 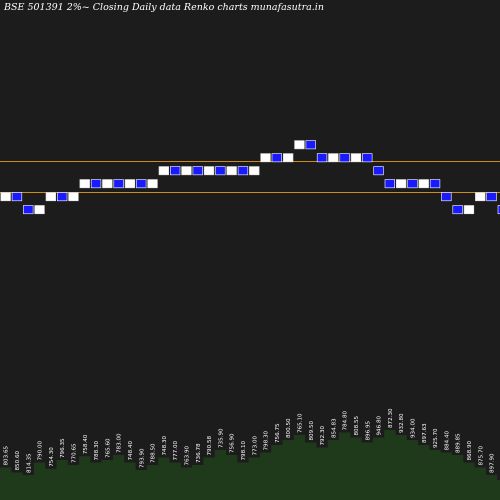 What do you see at coordinates (176, 450) in the screenshot?
I see `brick-label: 777.00` at bounding box center [176, 450].